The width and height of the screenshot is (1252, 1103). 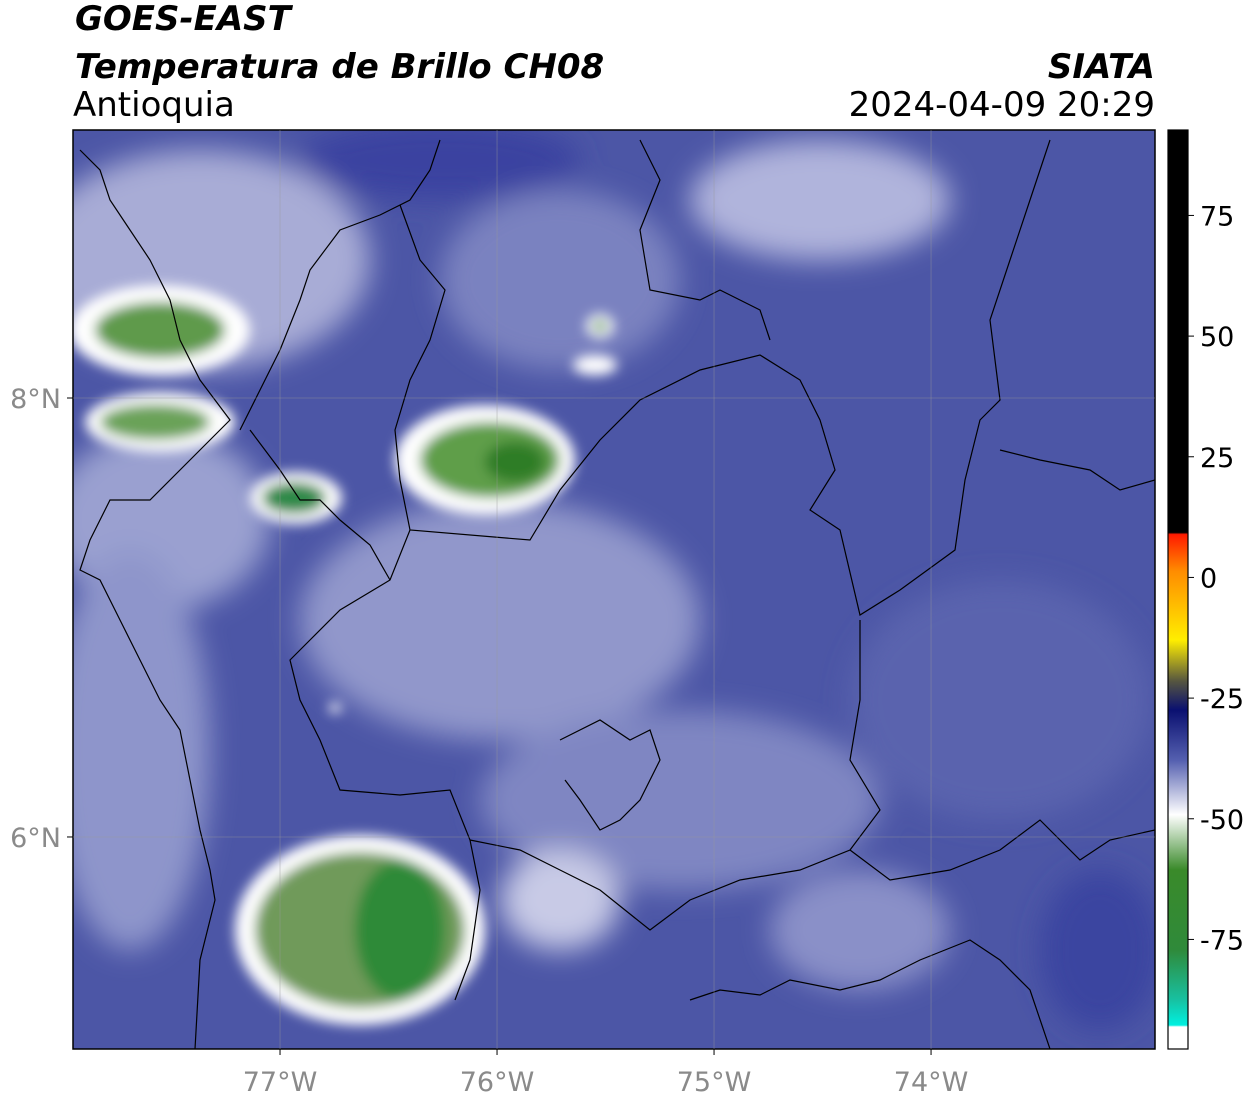 What do you see at coordinates (1222, 820) in the screenshot?
I see `colorbar-tick-label: -50` at bounding box center [1222, 820].